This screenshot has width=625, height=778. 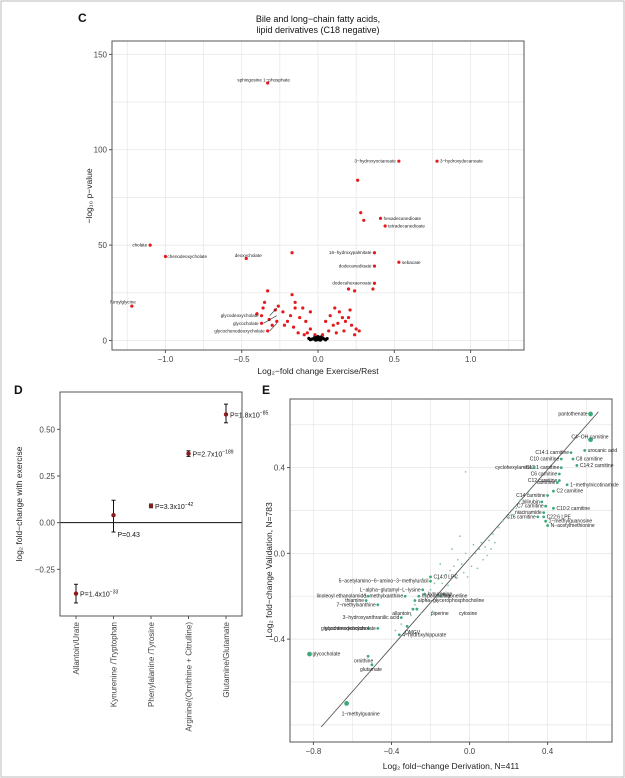 I want to click on panel-d-p-exponent: −85, so click(x=264, y=413).